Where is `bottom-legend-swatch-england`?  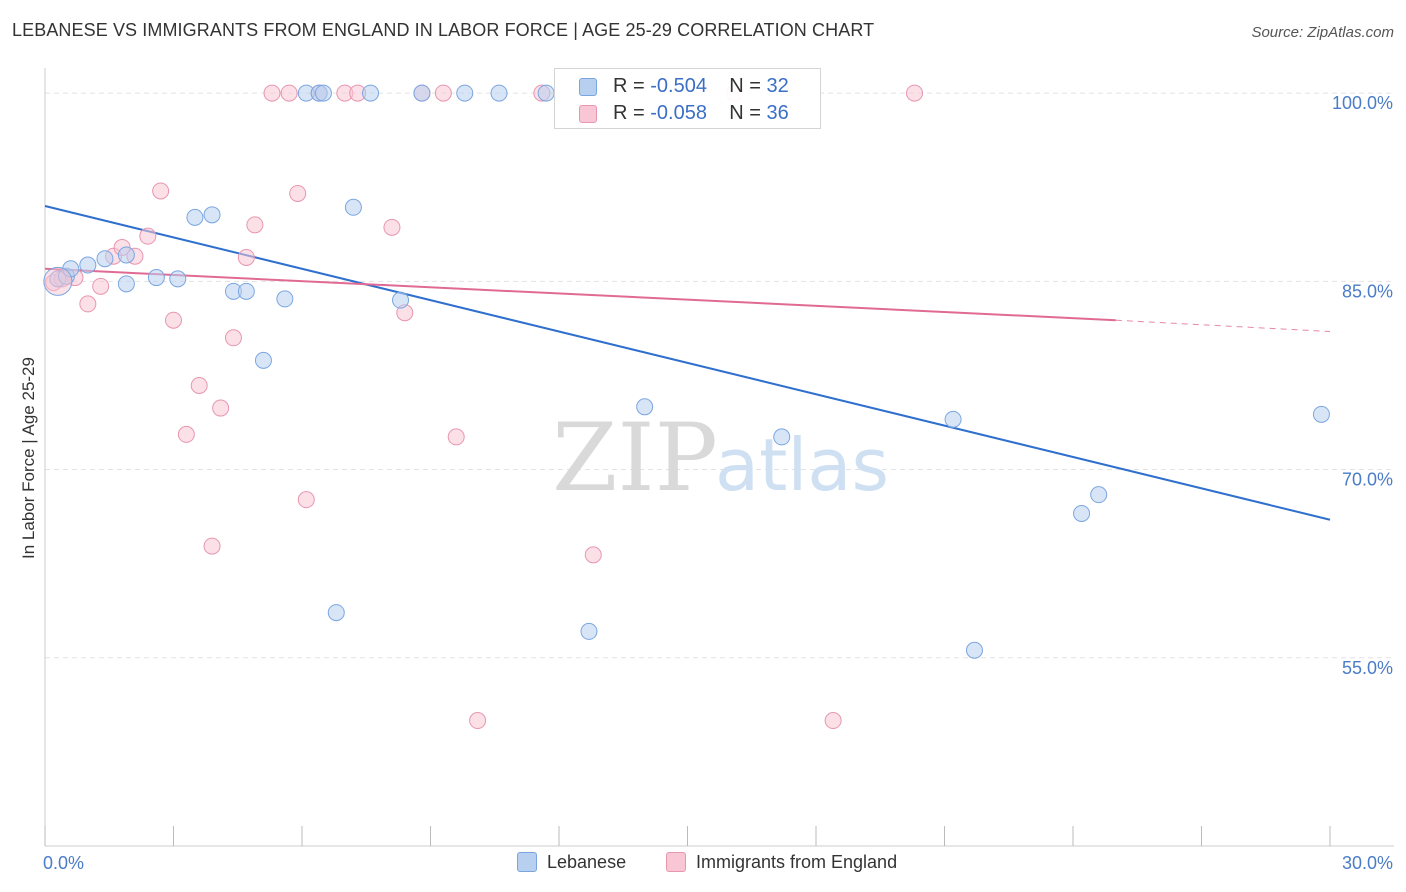 bottom-legend-swatch-england is located at coordinates (676, 862).